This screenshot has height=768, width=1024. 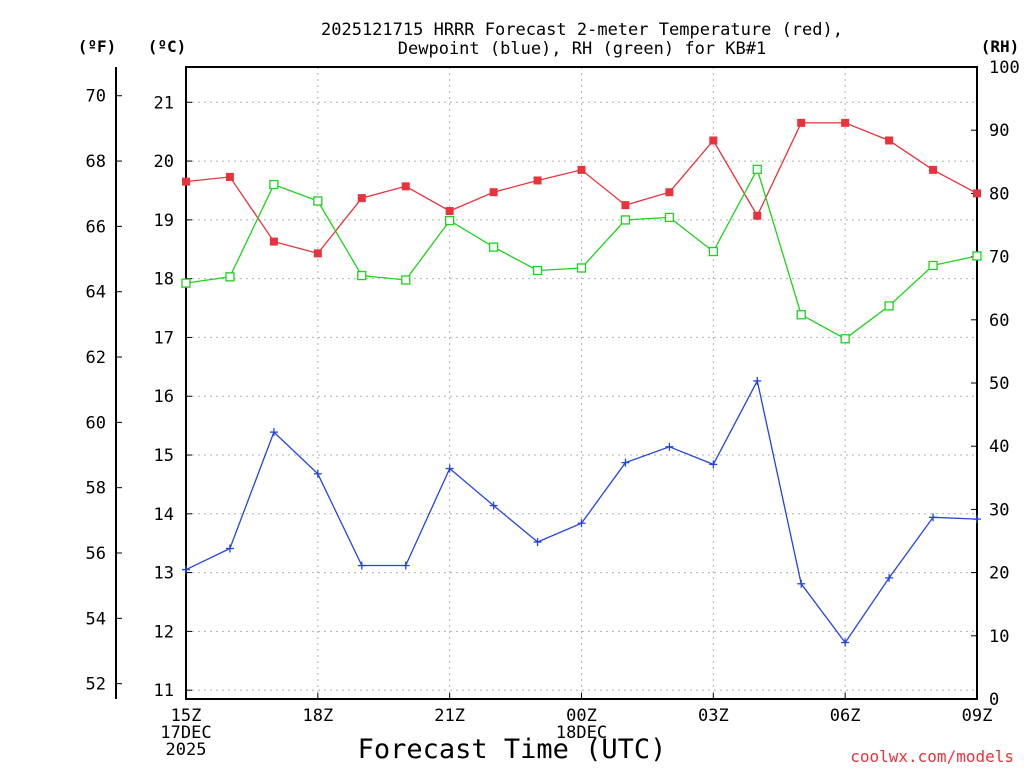 What do you see at coordinates (164, 515) in the screenshot?
I see `celsius-tick-label: 14` at bounding box center [164, 515].